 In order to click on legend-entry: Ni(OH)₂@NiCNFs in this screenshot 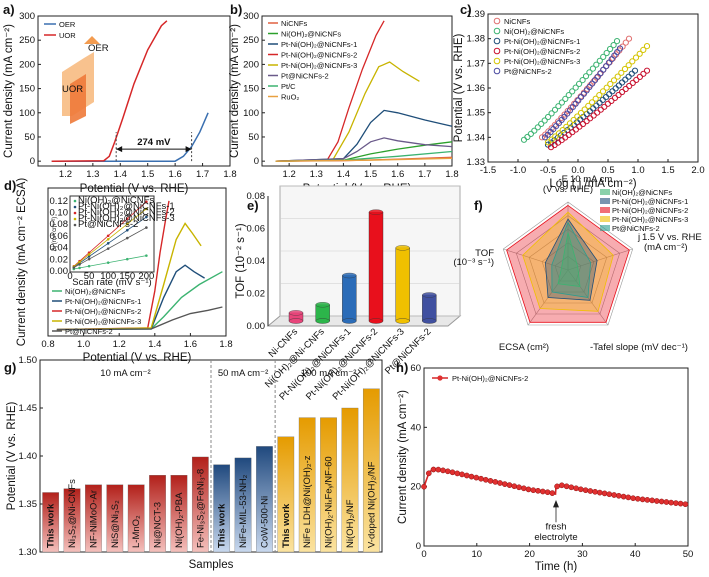, I will do `click(311, 34)`.